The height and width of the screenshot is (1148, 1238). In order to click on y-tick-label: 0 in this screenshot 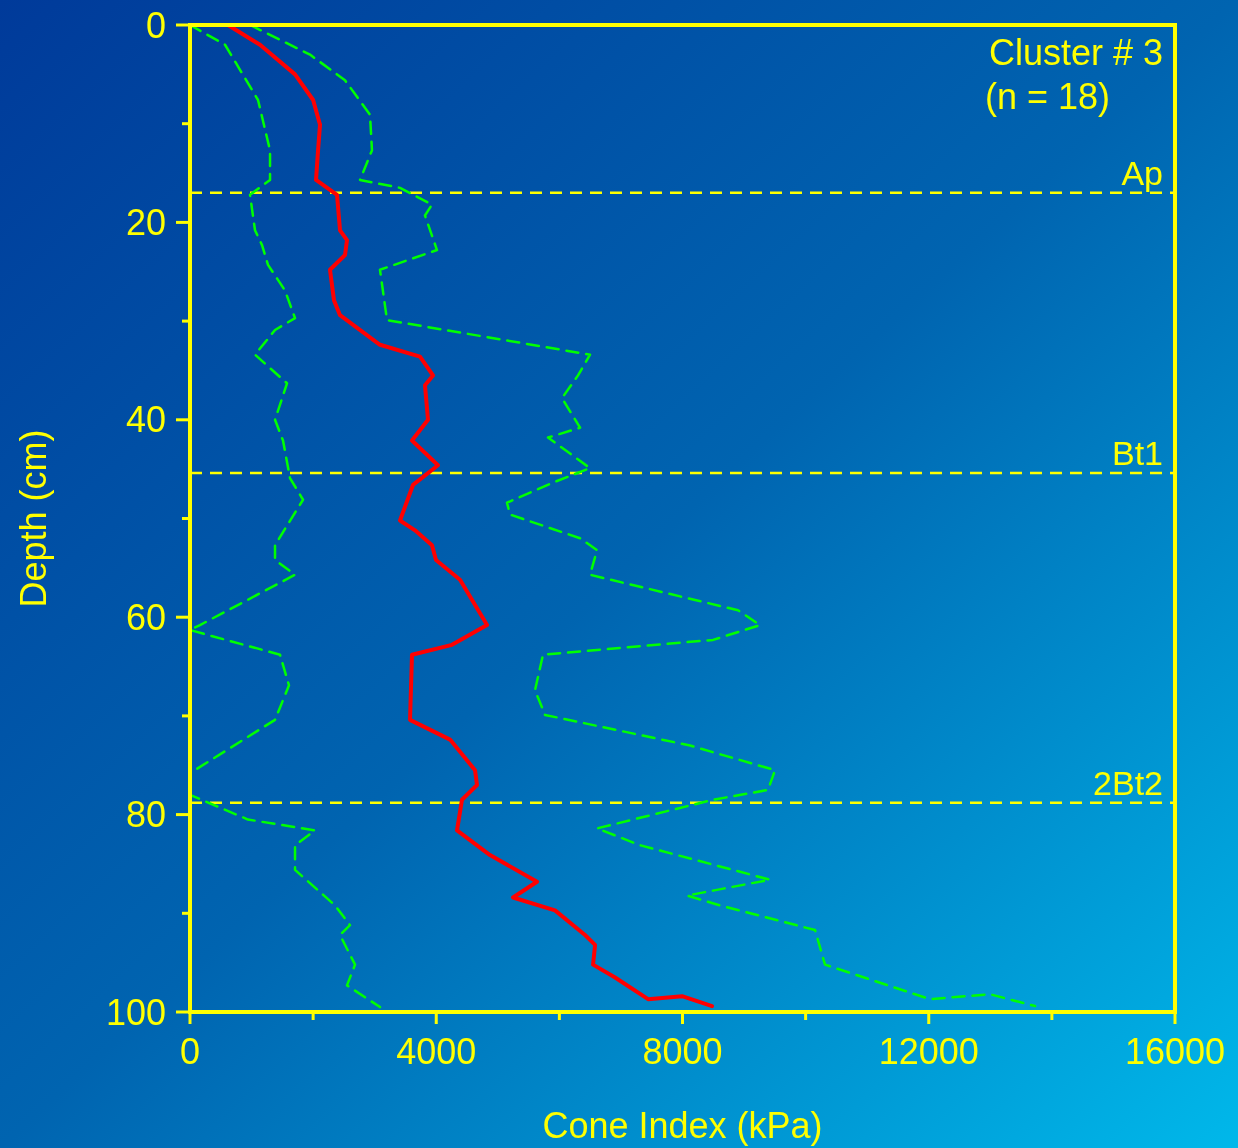, I will do `click(155, 25)`.